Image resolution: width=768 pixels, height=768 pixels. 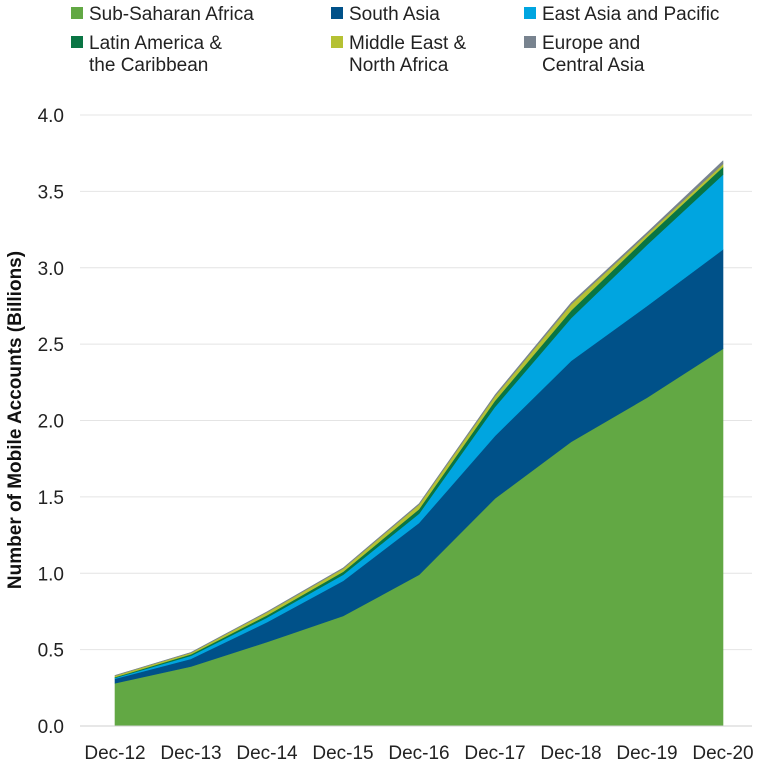 What do you see at coordinates (51, 727) in the screenshot?
I see `y-tick-label: 0.0` at bounding box center [51, 727].